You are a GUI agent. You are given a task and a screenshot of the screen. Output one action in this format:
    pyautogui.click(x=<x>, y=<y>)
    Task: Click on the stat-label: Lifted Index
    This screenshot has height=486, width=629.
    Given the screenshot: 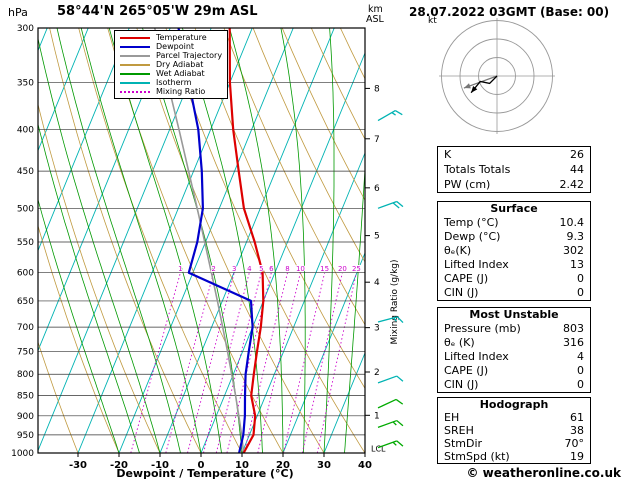 What is the action you would take?
    pyautogui.click(x=476, y=264)
    